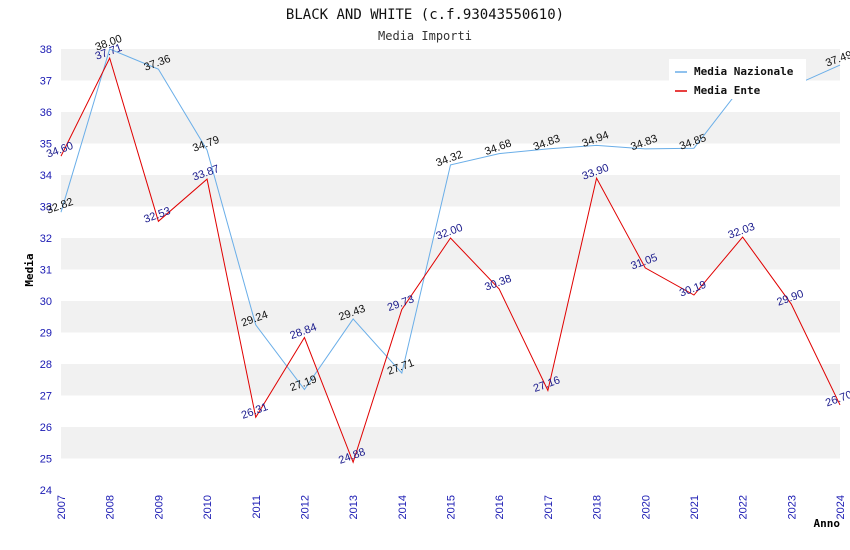 The width and height of the screenshot is (850, 550). I want to click on x-axis-label: Anno, so click(827, 523).